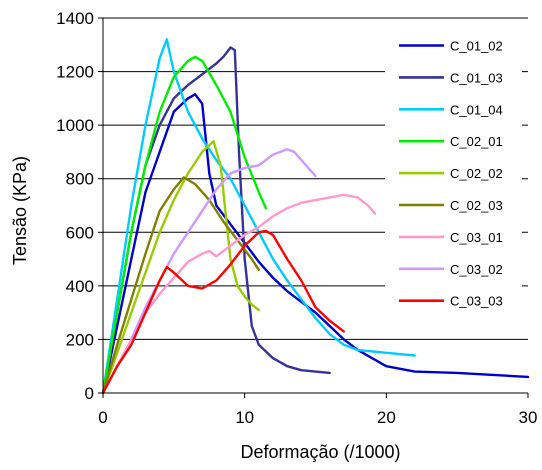 Image resolution: width=542 pixels, height=470 pixels. What do you see at coordinates (223, 244) in the screenshot?
I see `series-line` at bounding box center [223, 244].